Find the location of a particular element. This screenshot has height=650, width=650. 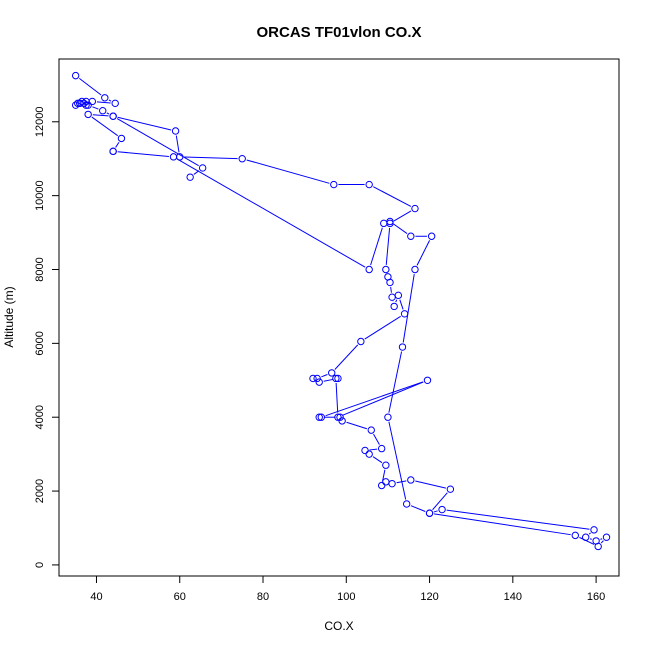

chart-title: ORCAS TF01vlon CO.X is located at coordinates (338, 32).